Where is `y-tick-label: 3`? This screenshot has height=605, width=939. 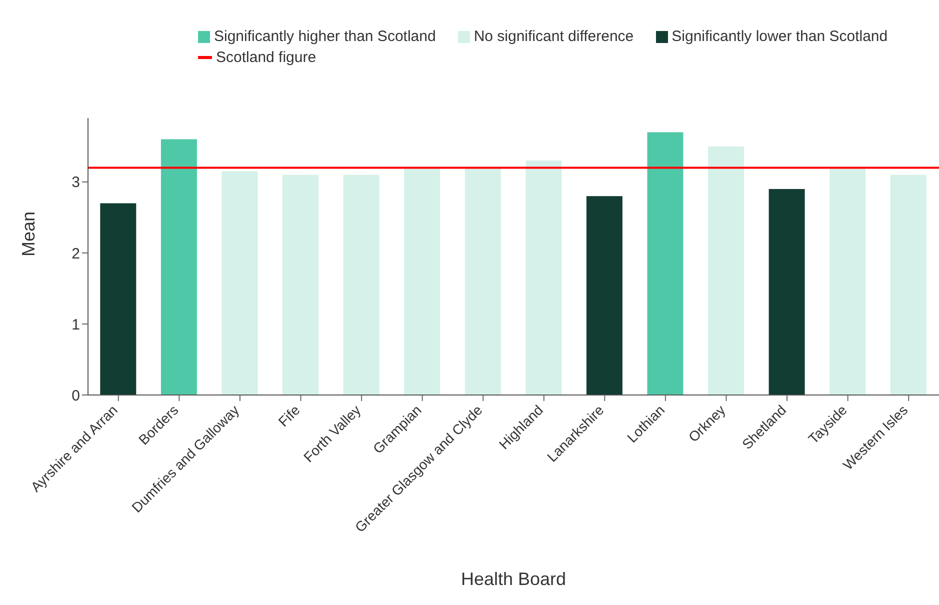 y-tick-label: 3 is located at coordinates (76, 183).